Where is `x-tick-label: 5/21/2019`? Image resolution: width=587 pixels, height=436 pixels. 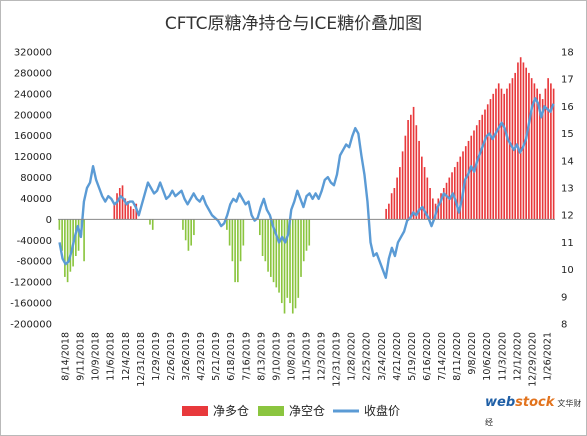
x-tick-label: 5/21/2019 is located at coordinates (216, 356).